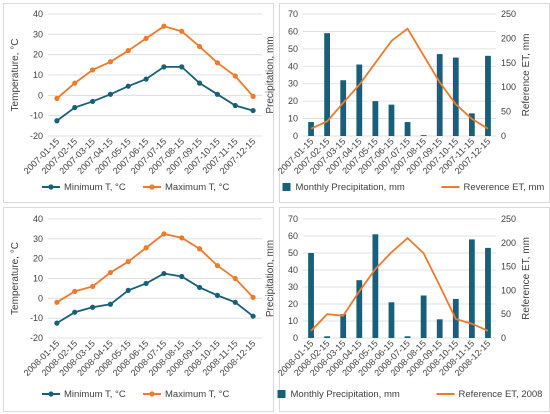 Image resolution: width=550 pixels, height=414 pixels. I want to click on y-tick-label: 70, so click(293, 14).